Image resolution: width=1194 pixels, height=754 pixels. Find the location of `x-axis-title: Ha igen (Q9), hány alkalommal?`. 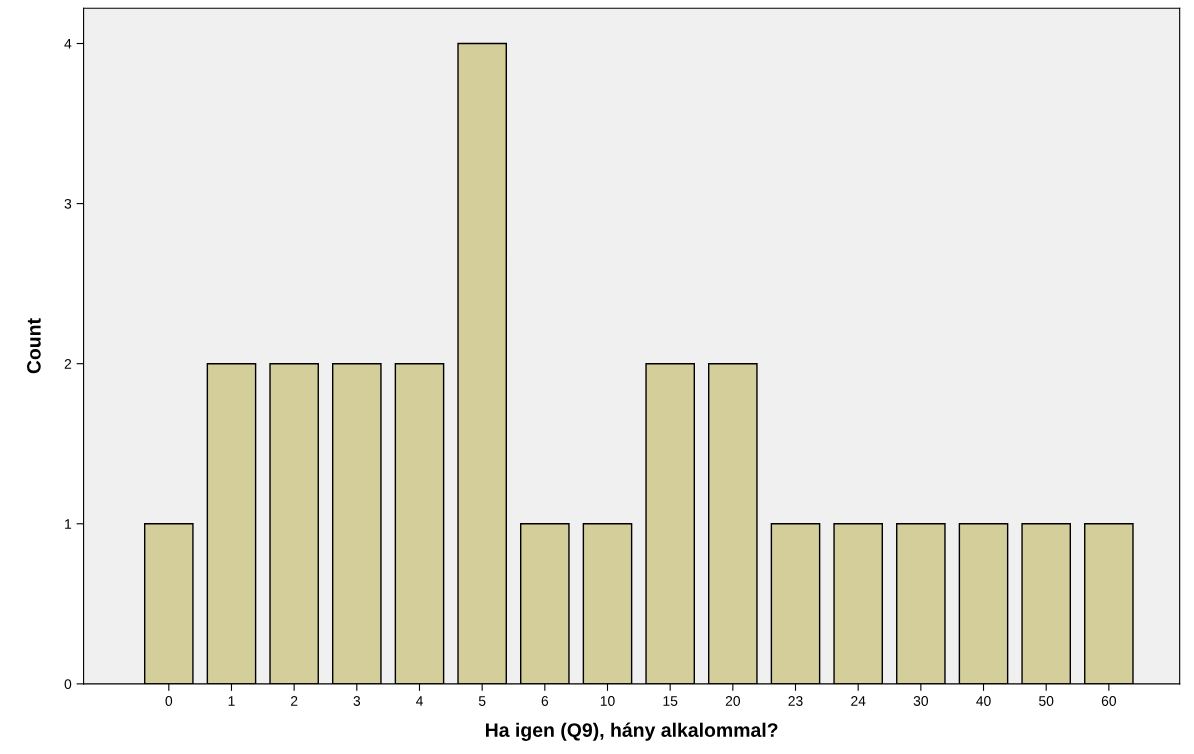

x-axis-title: Ha igen (Q9), hány alkalommal? is located at coordinates (631, 731).